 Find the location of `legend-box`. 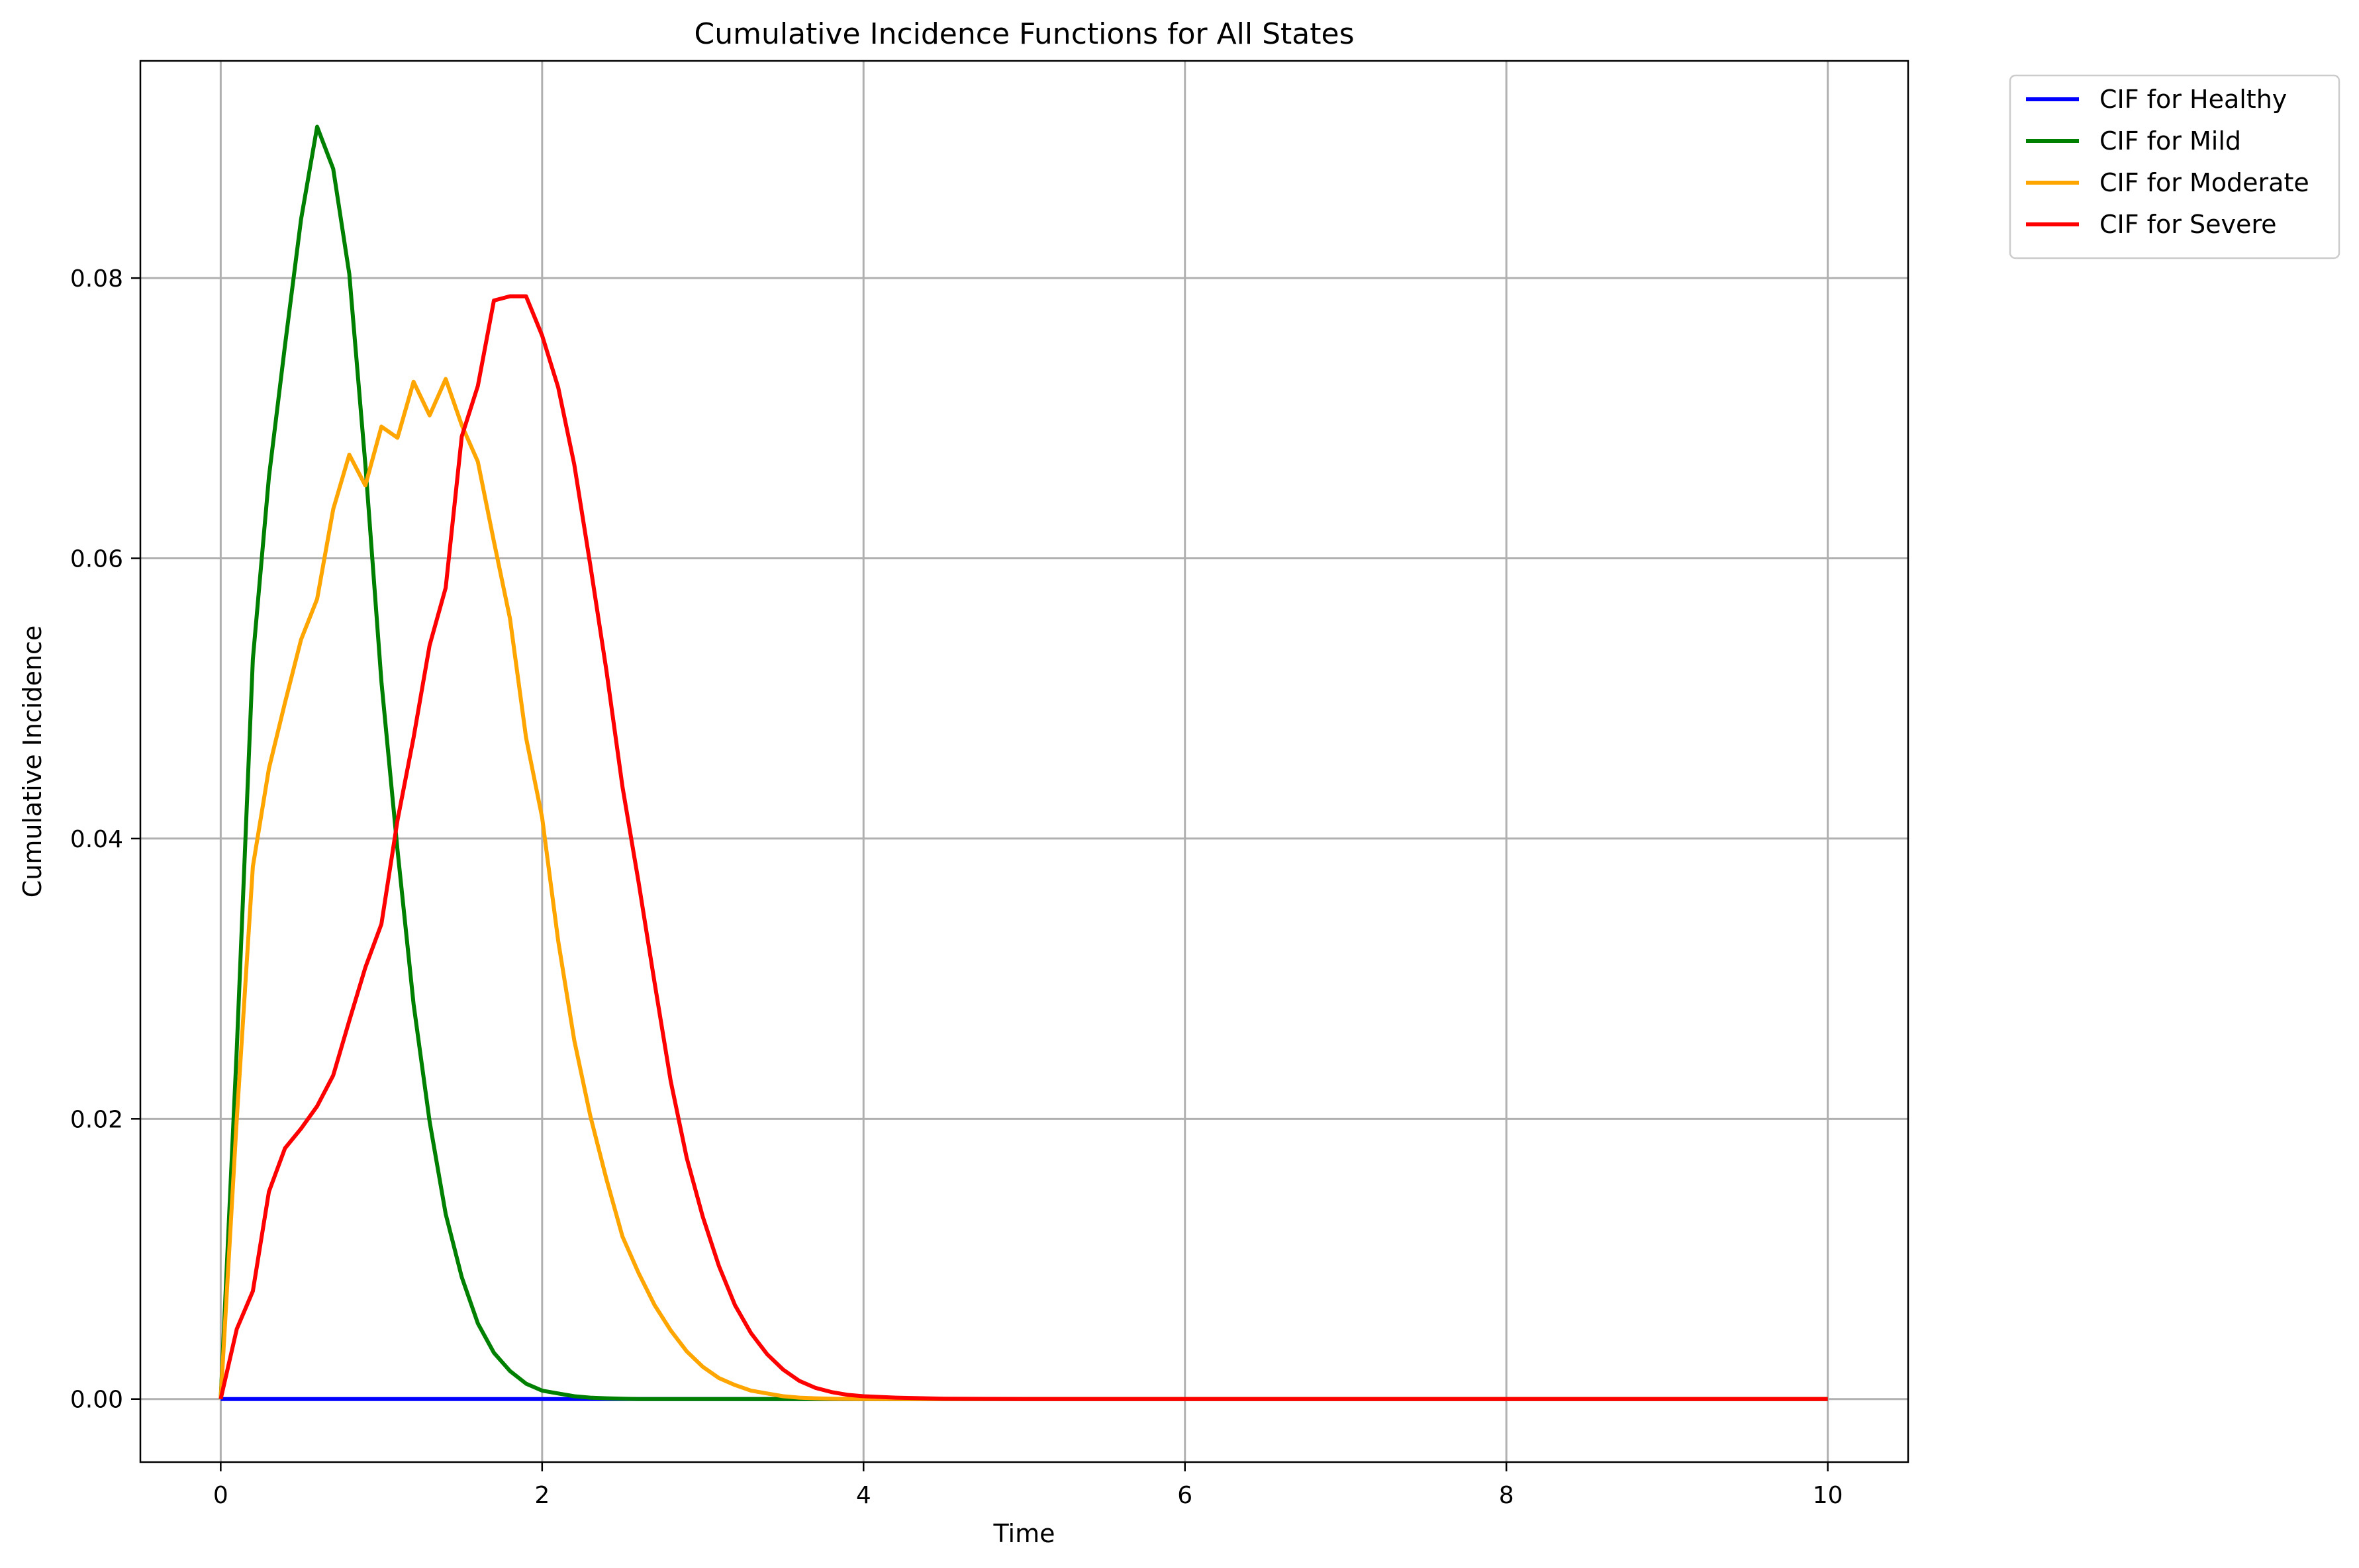

legend-box is located at coordinates (2174, 166).